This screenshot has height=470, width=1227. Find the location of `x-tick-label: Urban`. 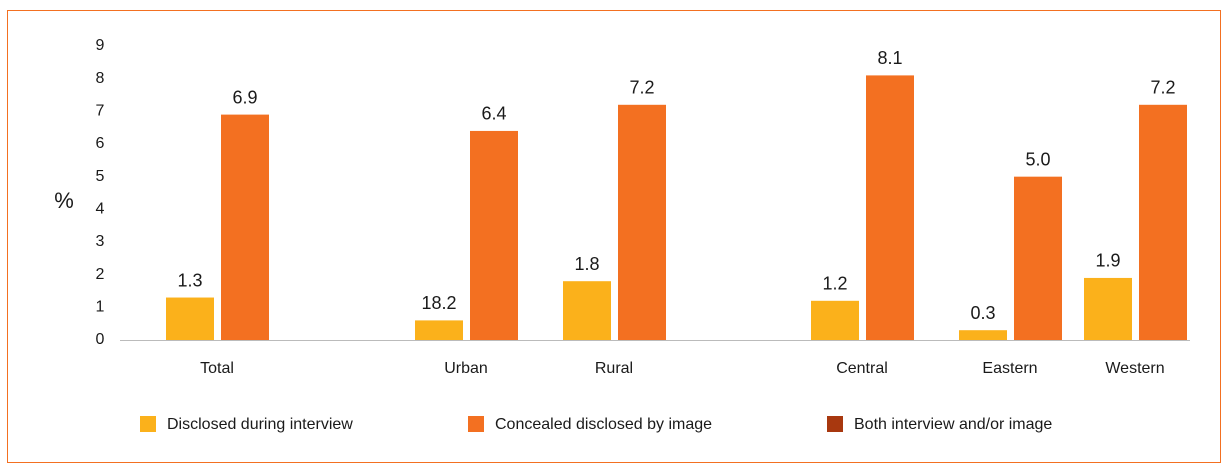

x-tick-label: Urban is located at coordinates (466, 368).